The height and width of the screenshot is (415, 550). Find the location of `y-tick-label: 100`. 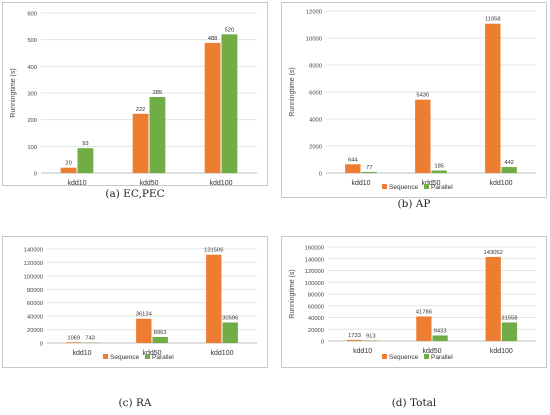

y-tick-label: 100 is located at coordinates (32, 148).